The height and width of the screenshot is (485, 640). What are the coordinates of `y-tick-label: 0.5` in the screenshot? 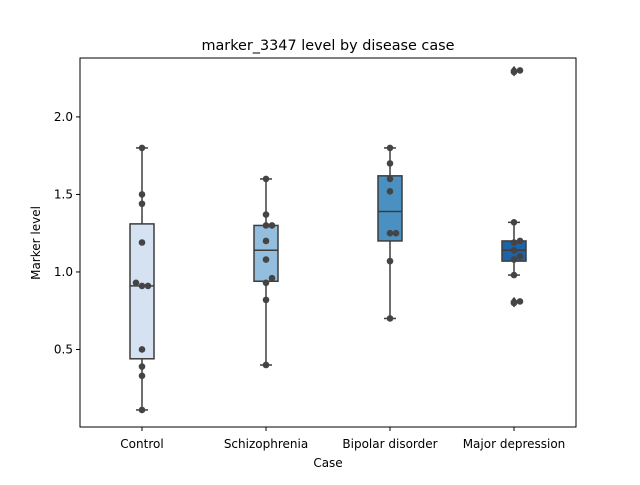 It's located at (63, 349).